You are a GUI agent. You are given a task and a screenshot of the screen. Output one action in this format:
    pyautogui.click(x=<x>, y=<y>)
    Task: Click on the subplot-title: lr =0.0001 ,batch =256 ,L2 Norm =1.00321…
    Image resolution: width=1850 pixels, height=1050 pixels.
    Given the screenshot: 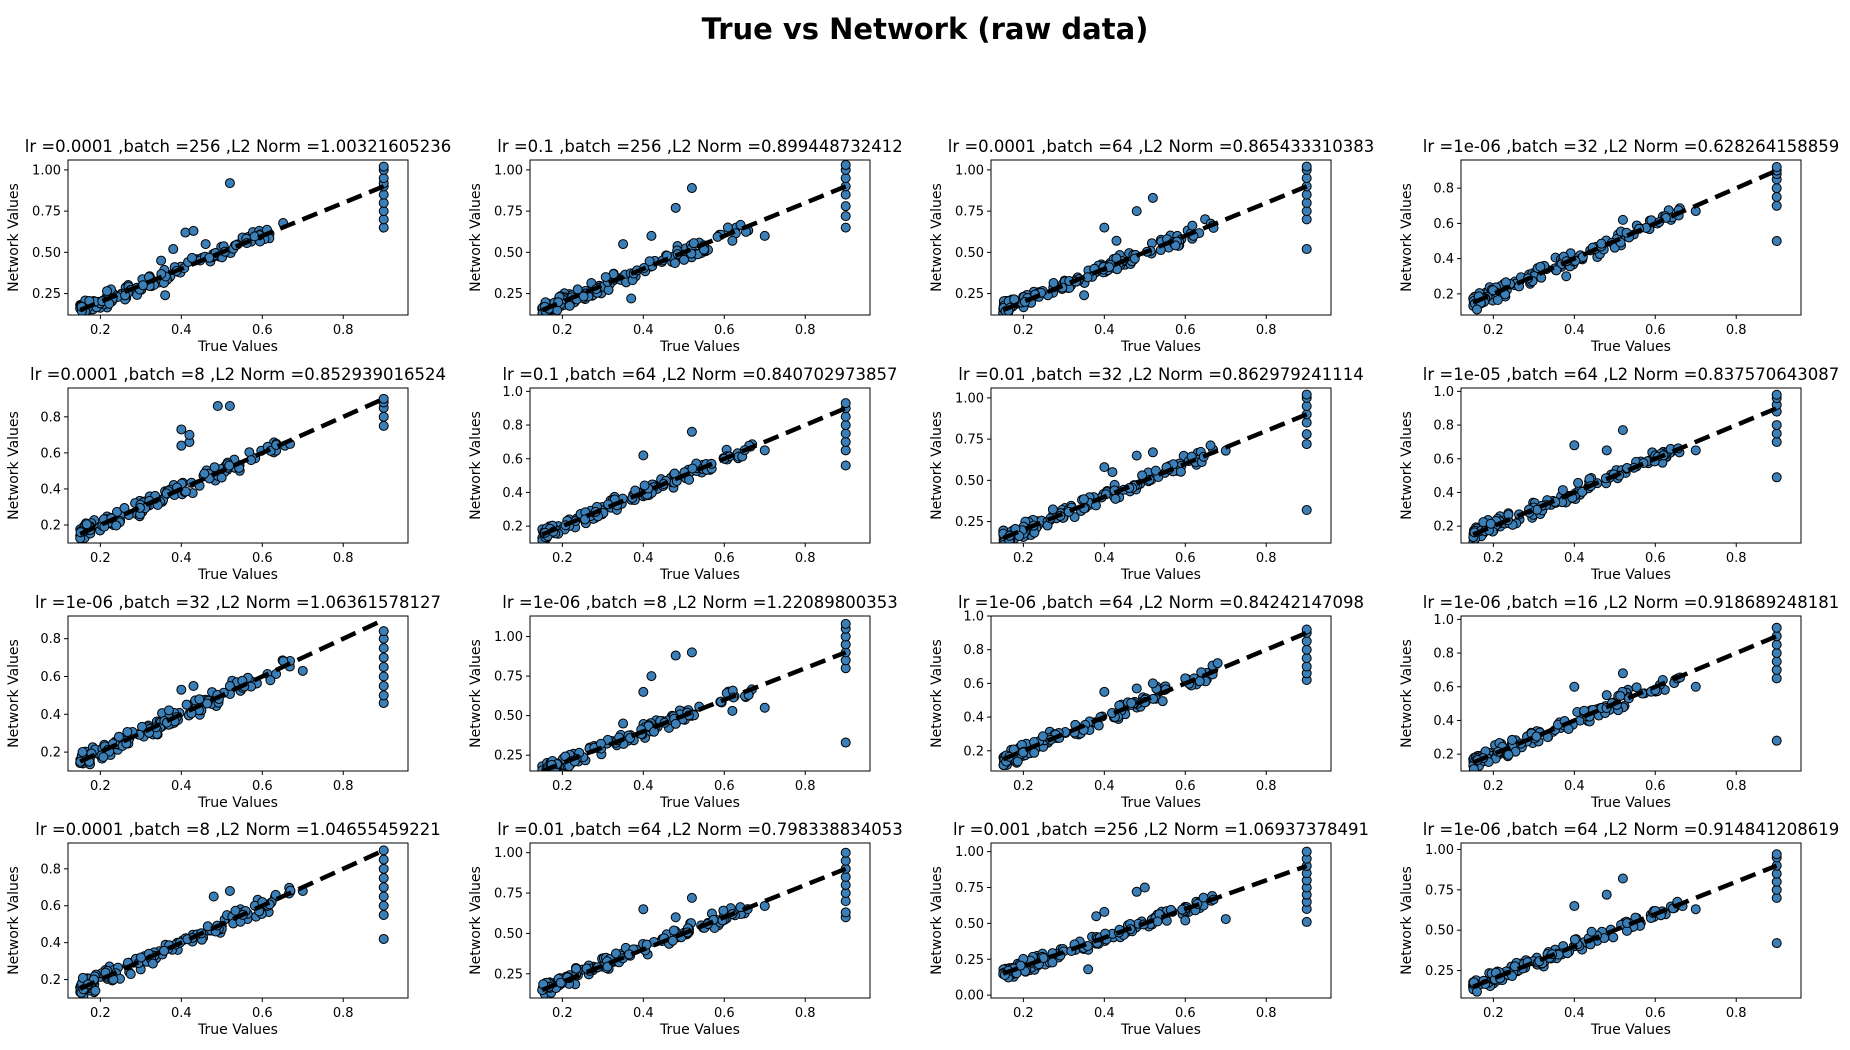 What is the action you would take?
    pyautogui.click(x=238, y=146)
    